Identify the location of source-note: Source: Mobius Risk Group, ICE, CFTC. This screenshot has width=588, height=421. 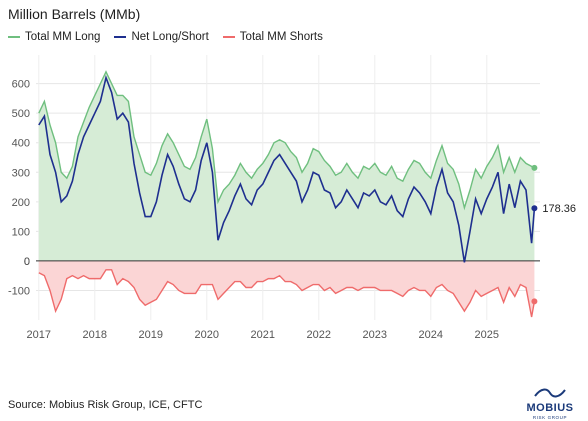
(105, 405).